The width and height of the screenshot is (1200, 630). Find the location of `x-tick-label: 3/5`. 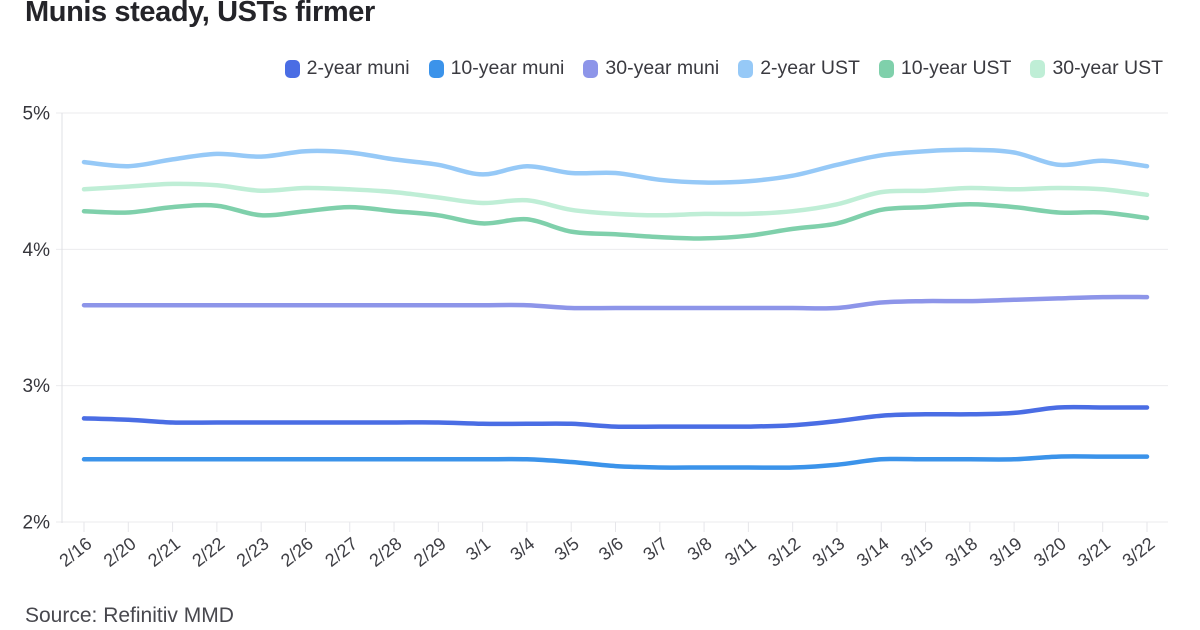

x-tick-label: 3/5 is located at coordinates (567, 548).